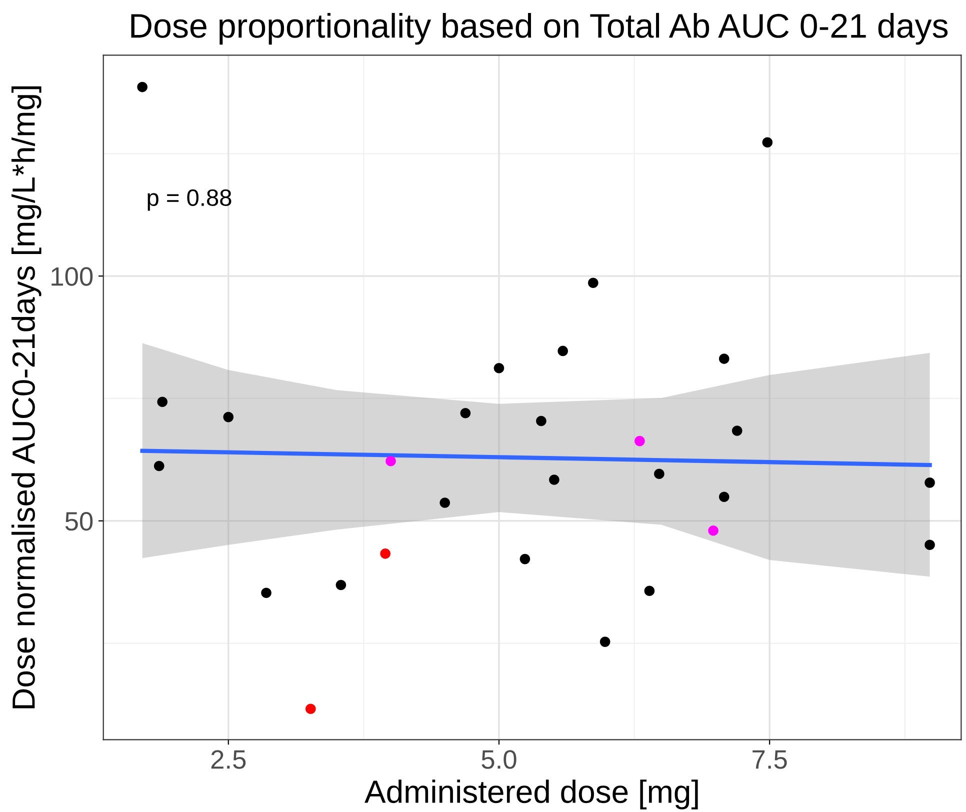 Image resolution: width=966 pixels, height=812 pixels. What do you see at coordinates (499, 759) in the screenshot?
I see `x-tick-label: 5.0` at bounding box center [499, 759].